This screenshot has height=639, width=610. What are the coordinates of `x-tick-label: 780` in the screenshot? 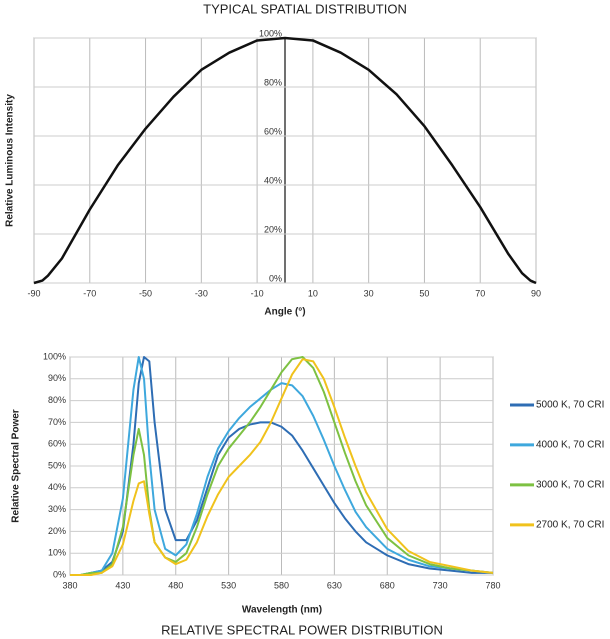 It's located at (492, 585).